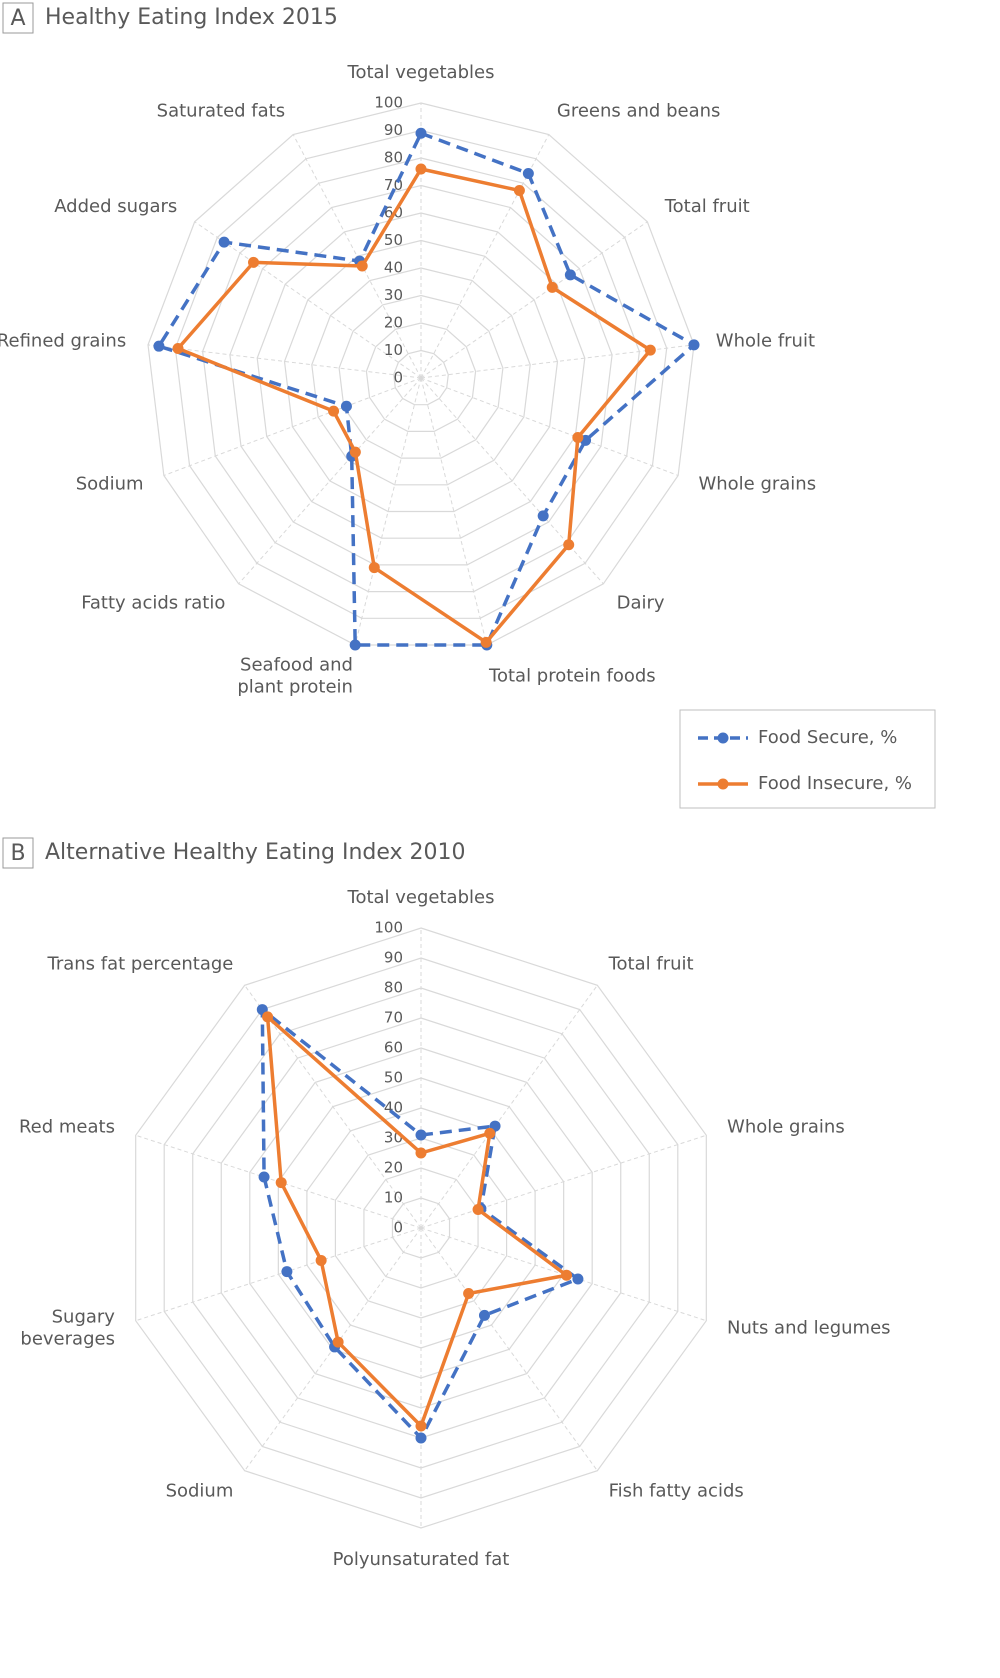 The width and height of the screenshot is (1000, 1678). Describe the element at coordinates (200, 1491) in the screenshot. I see `category-label: Sodium` at that location.